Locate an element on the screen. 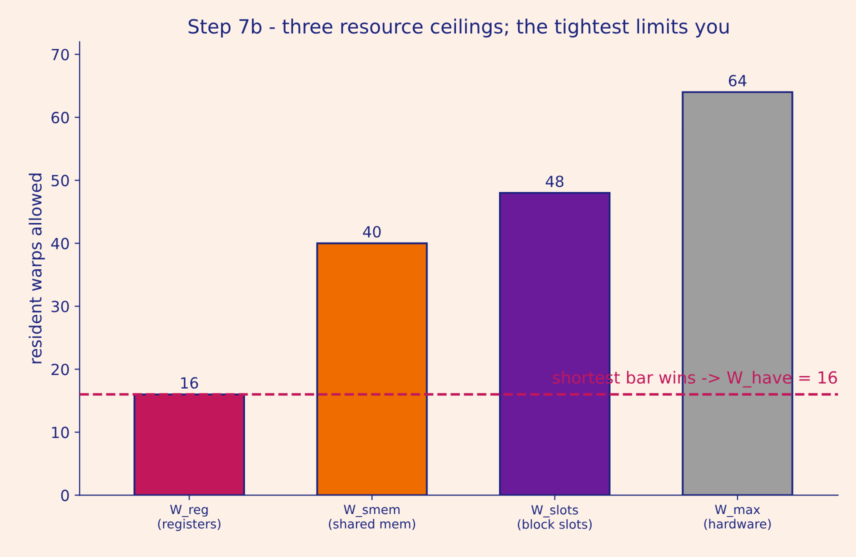  y-axis-title: resident warps allowed is located at coordinates (36, 269).